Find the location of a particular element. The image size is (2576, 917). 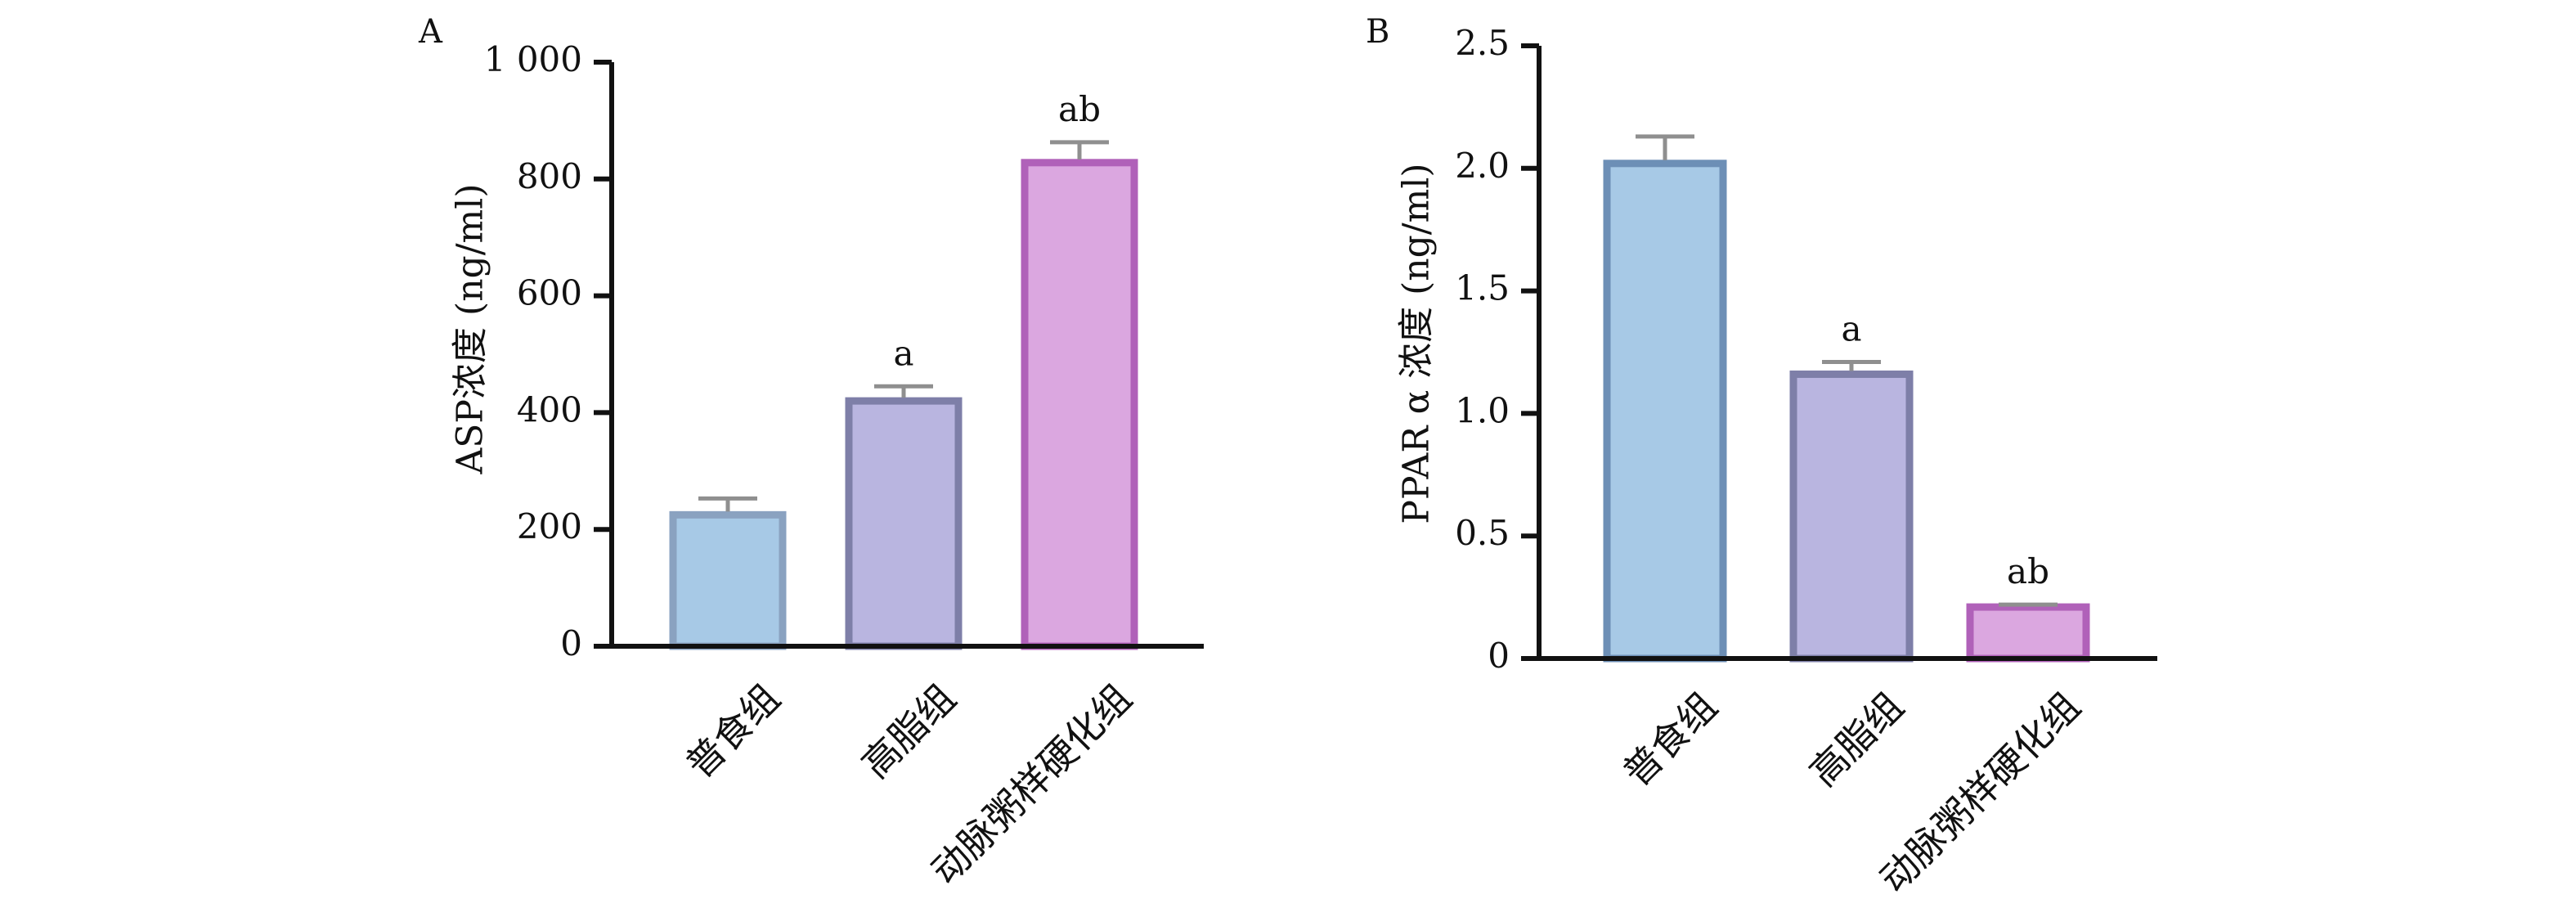

y-tick-label: 800 is located at coordinates (550, 176).